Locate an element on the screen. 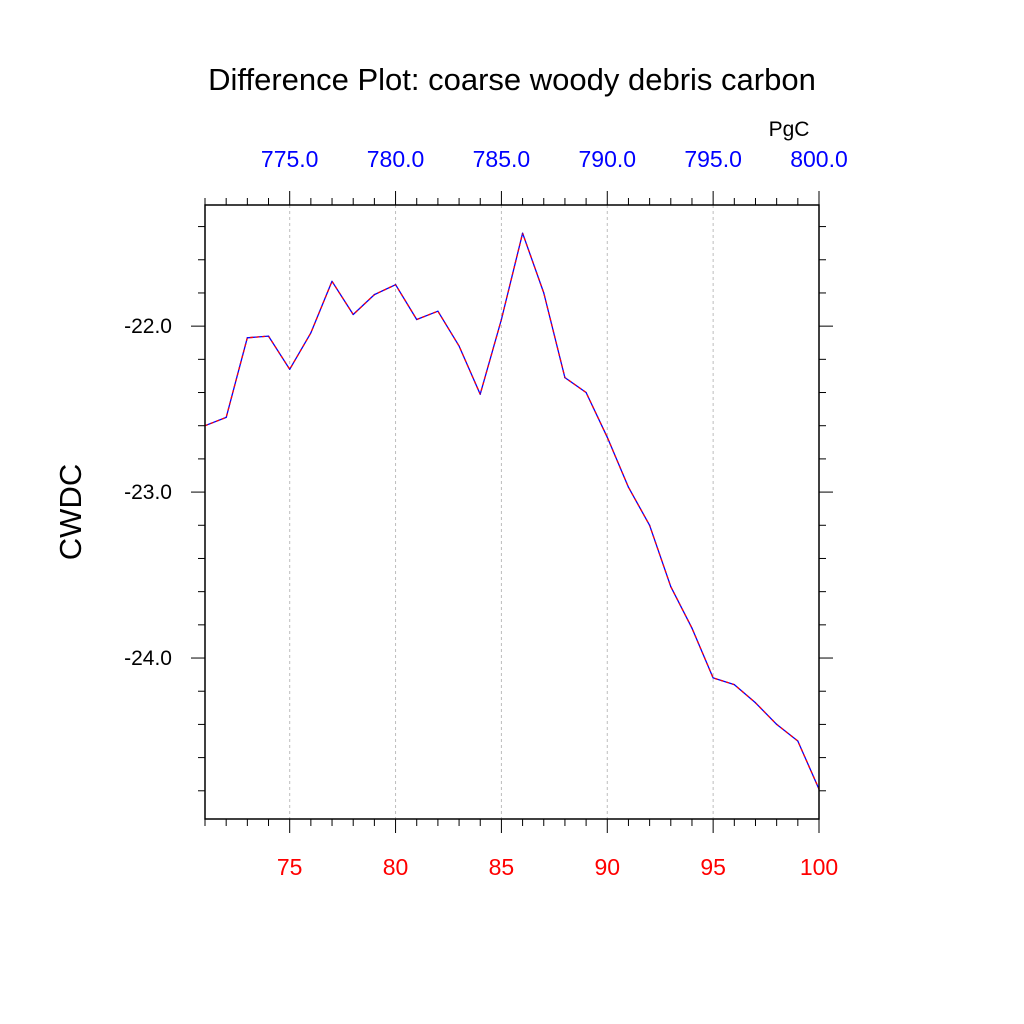 Image resolution: width=1024 pixels, height=1024 pixels. x-tick-label: 90 is located at coordinates (607, 867).